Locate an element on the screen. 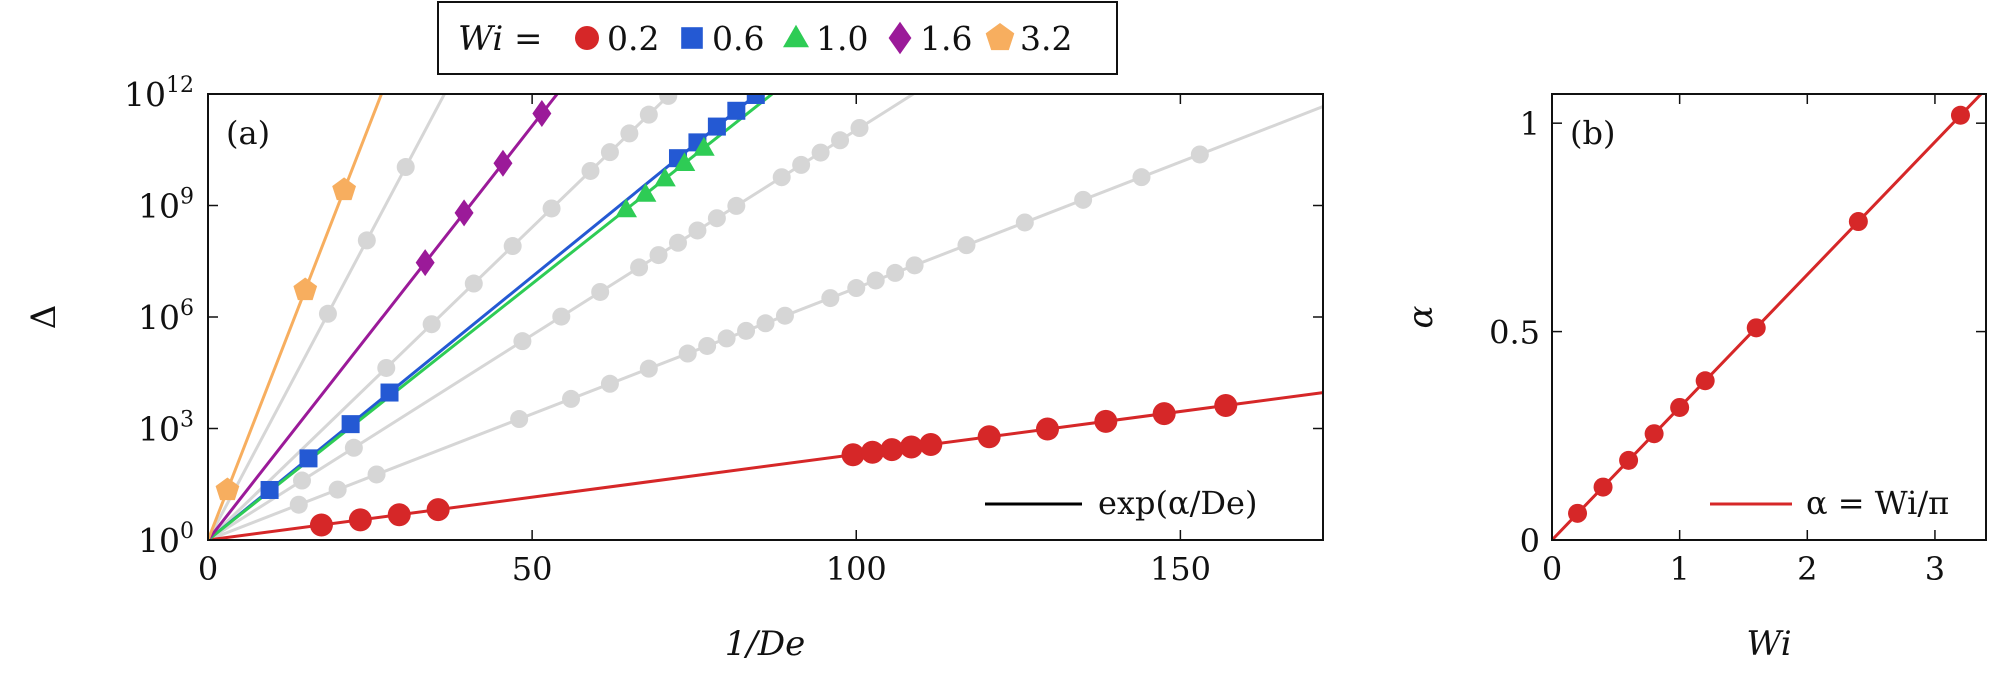 The image size is (1999, 682). legend-label: 1.0 is located at coordinates (842, 38).